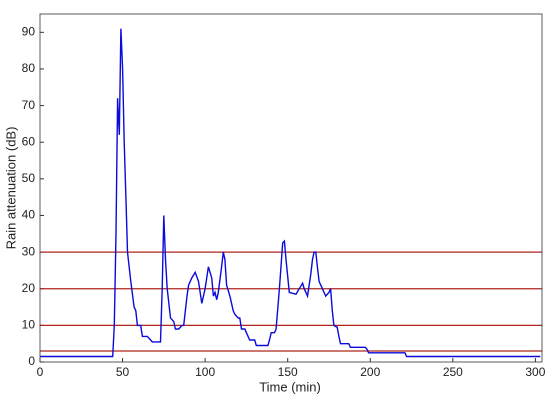 This screenshot has height=408, width=550. Describe the element at coordinates (29, 105) in the screenshot. I see `y-tick-label: 70` at that location.